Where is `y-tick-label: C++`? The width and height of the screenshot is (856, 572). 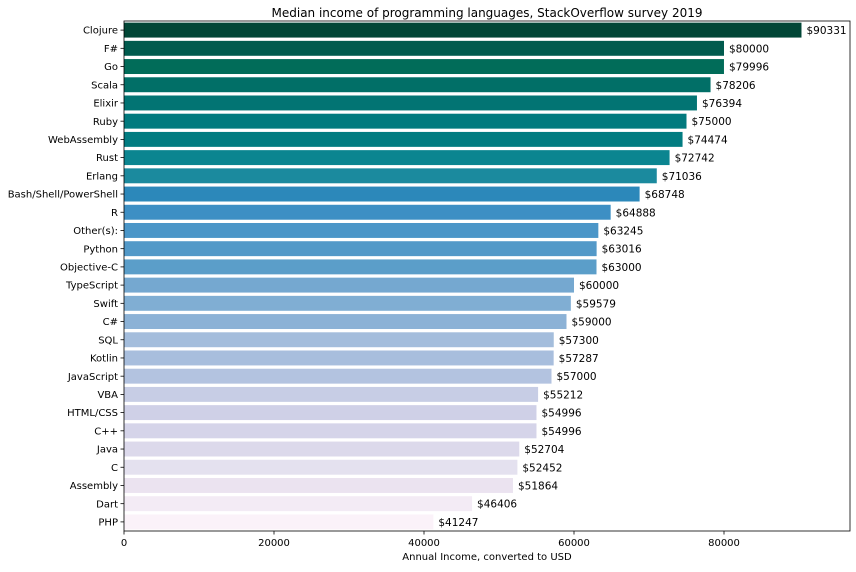
y-tick-label: C++ is located at coordinates (106, 431).